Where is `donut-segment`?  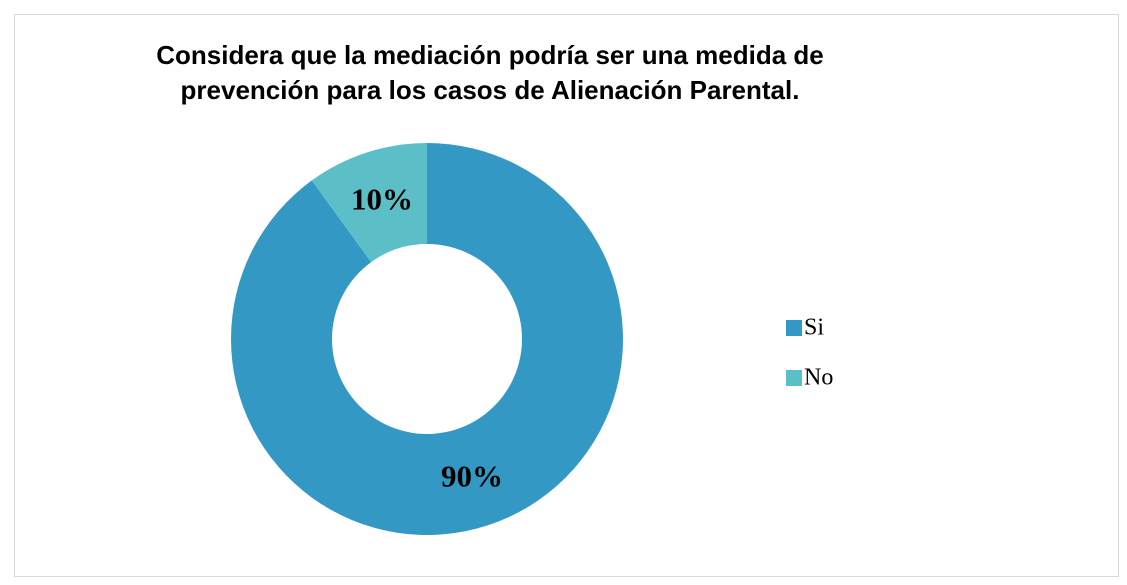 donut-segment is located at coordinates (369, 203).